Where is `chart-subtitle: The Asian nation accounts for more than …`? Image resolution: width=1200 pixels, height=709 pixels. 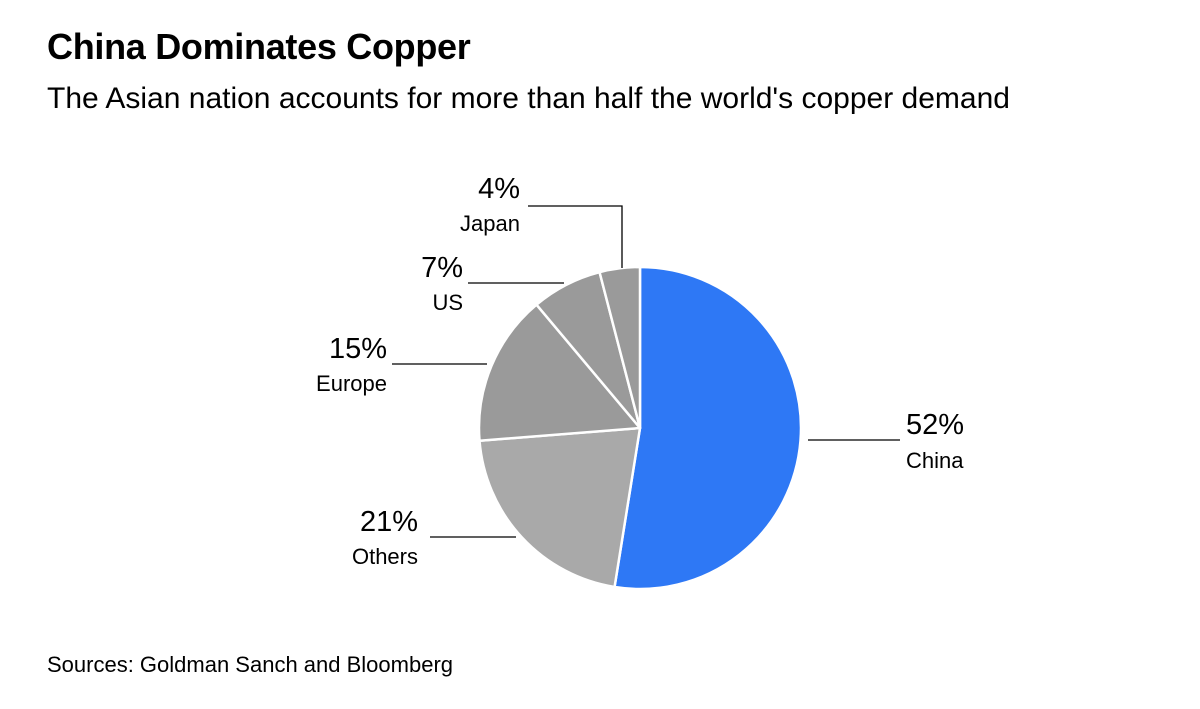
chart-subtitle: The Asian nation accounts for more than … is located at coordinates (528, 98).